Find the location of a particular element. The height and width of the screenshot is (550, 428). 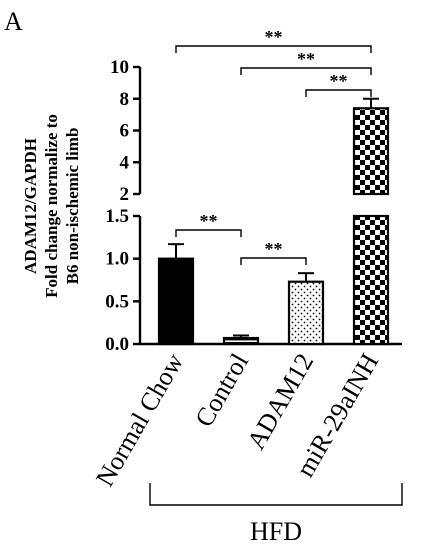

group-bracket-line is located at coordinates (276, 494).